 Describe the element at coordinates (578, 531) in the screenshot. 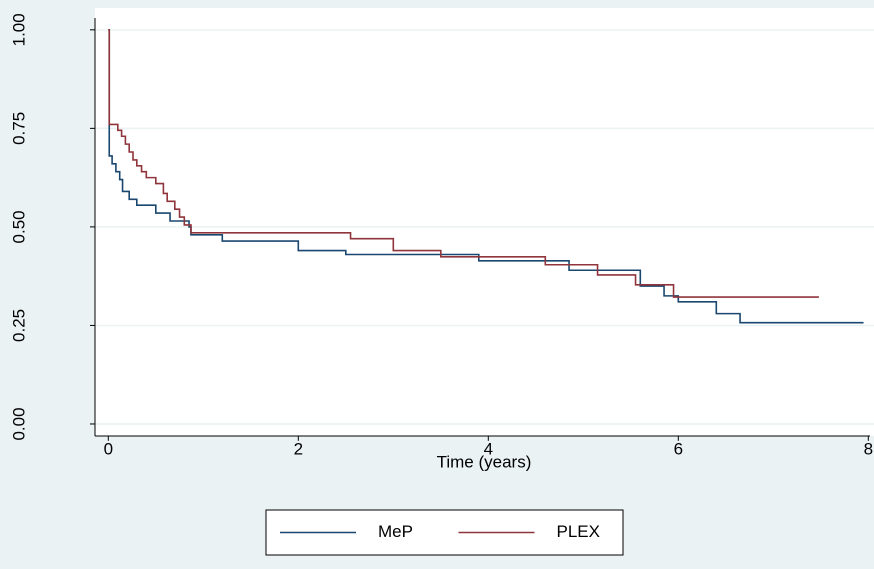

I see `legend-label: PLEX` at that location.